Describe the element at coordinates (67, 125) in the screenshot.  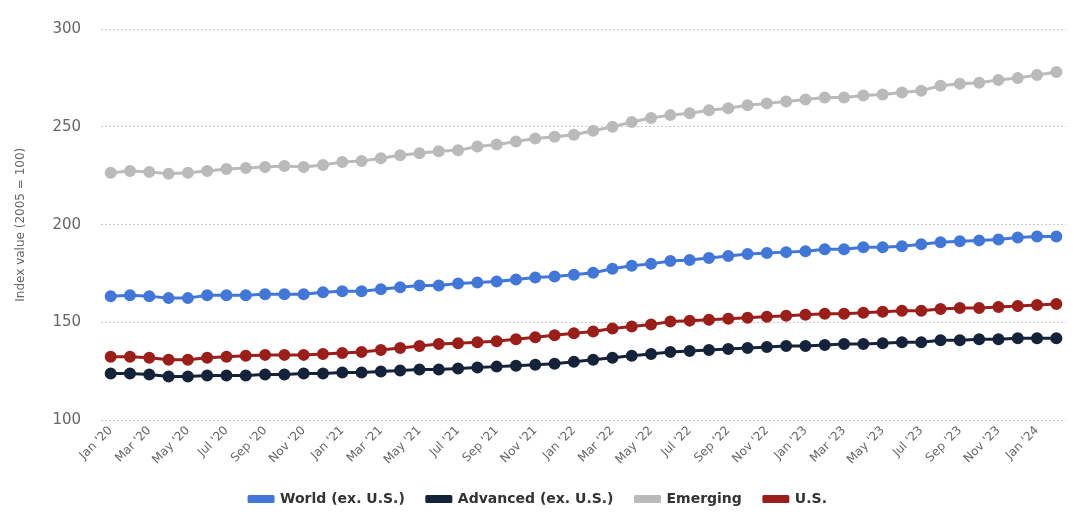
I see `y-tick-label: 250` at that location.